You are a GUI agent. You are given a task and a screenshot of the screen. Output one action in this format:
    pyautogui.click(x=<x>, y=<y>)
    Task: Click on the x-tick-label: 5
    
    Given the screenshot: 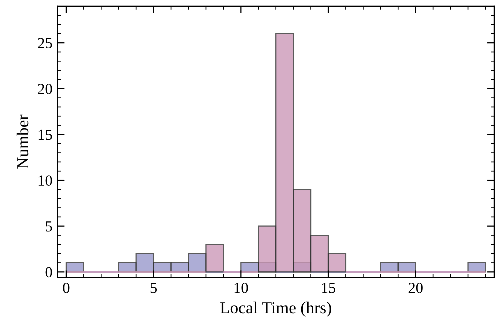 What is the action you would take?
    pyautogui.click(x=154, y=288)
    